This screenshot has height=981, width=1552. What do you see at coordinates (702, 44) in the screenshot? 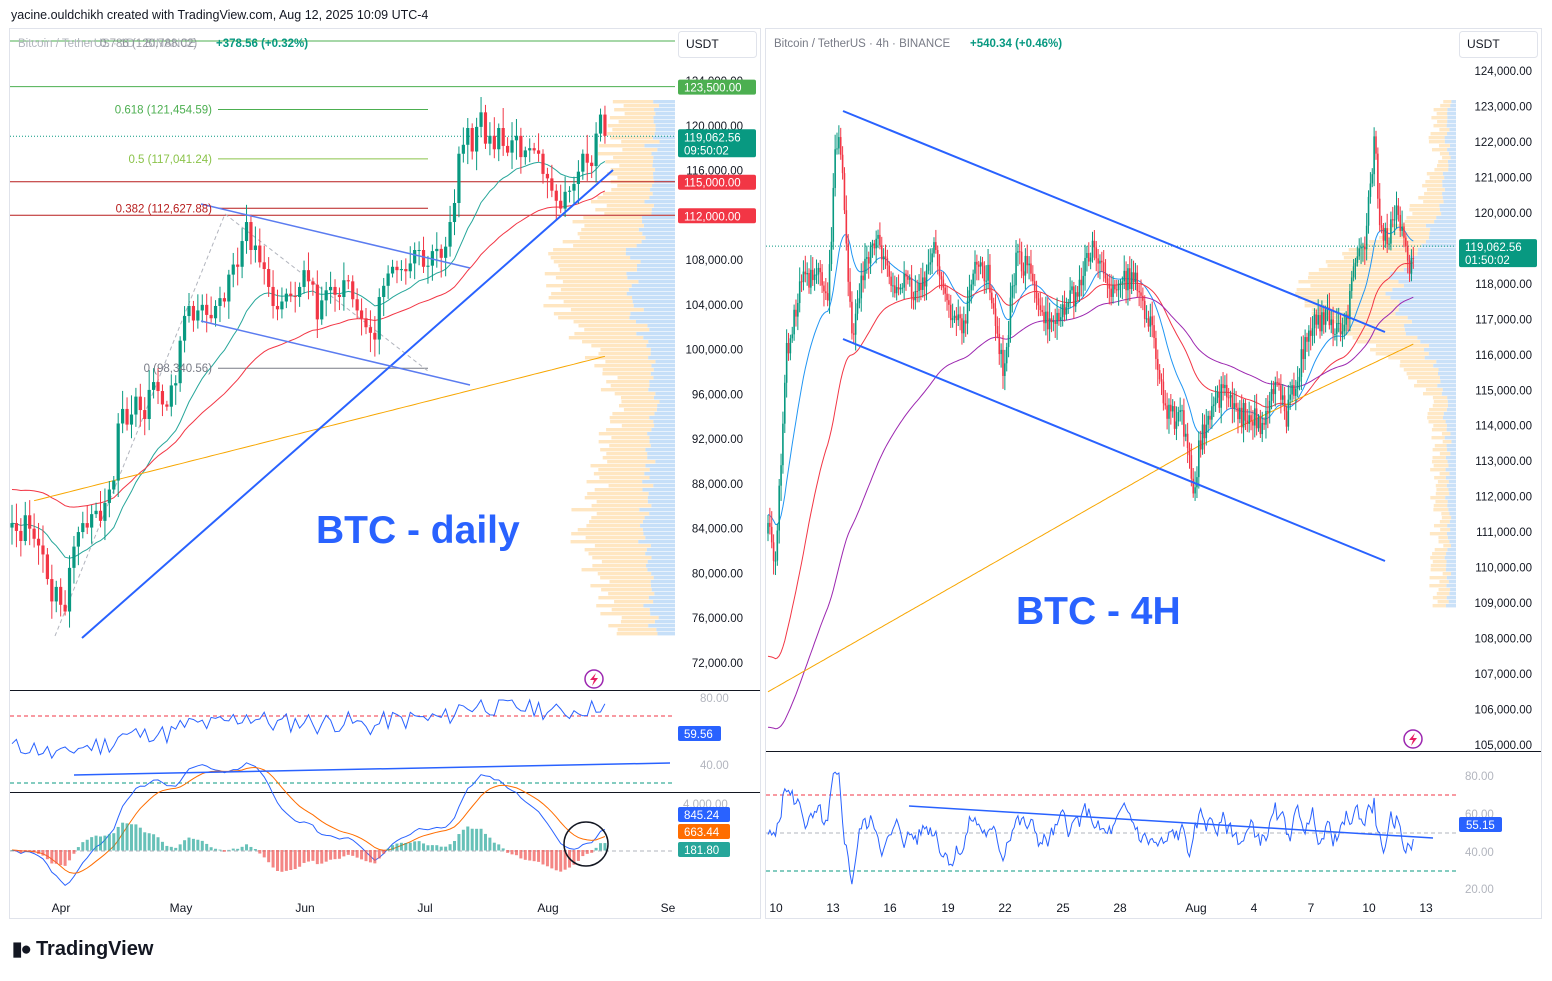
I see `daily-currency-label: USDT` at bounding box center [702, 44].